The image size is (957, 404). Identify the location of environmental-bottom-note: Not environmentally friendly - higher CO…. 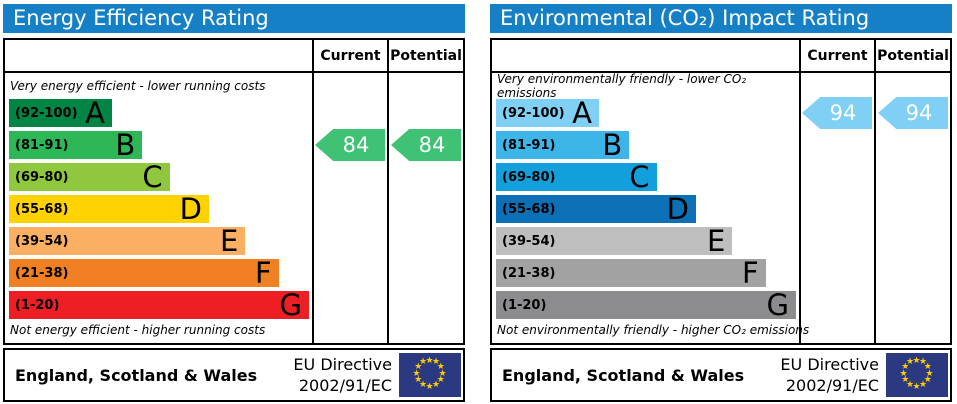
(653, 330).